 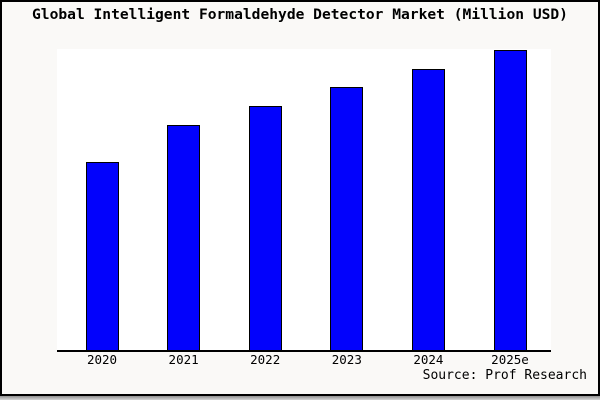 What do you see at coordinates (300, 360) in the screenshot?
I see `x-axis-tick-labels: 2020 2021 2022 2023 2024 2025e` at bounding box center [300, 360].